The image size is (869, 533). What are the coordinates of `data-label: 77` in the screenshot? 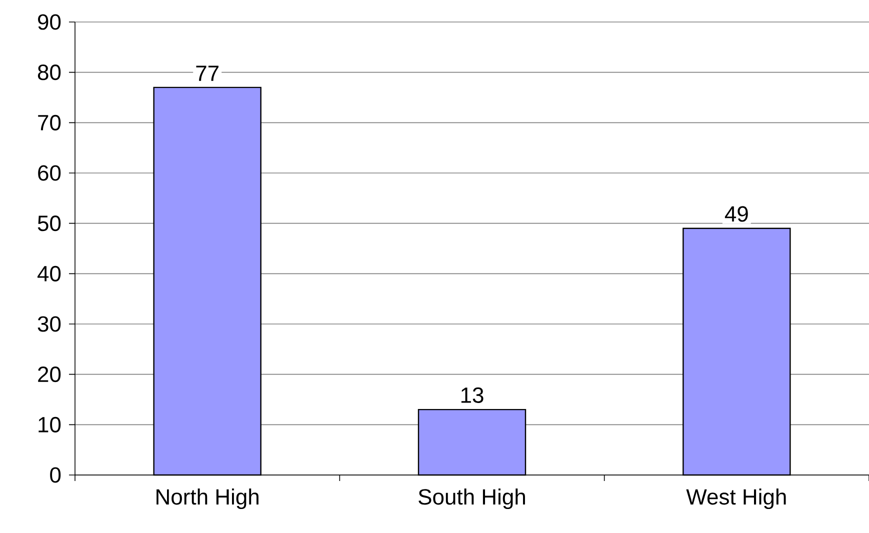 It's located at (207, 73).